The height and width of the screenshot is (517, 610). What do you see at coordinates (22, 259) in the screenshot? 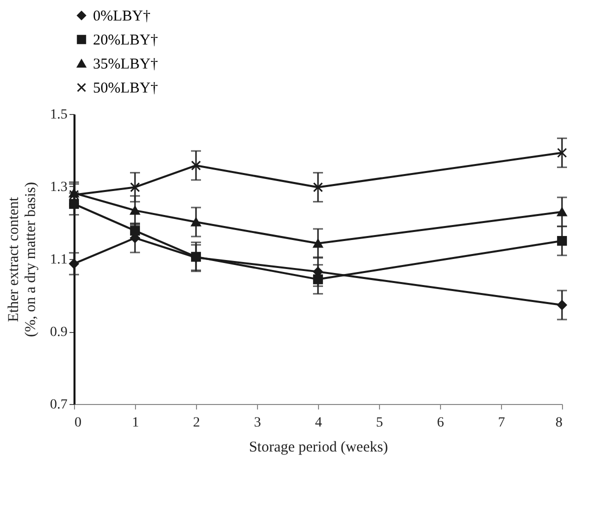
I see `y-axis-title: Ether extract content (%, on a dry matter basis)` at bounding box center [22, 259].